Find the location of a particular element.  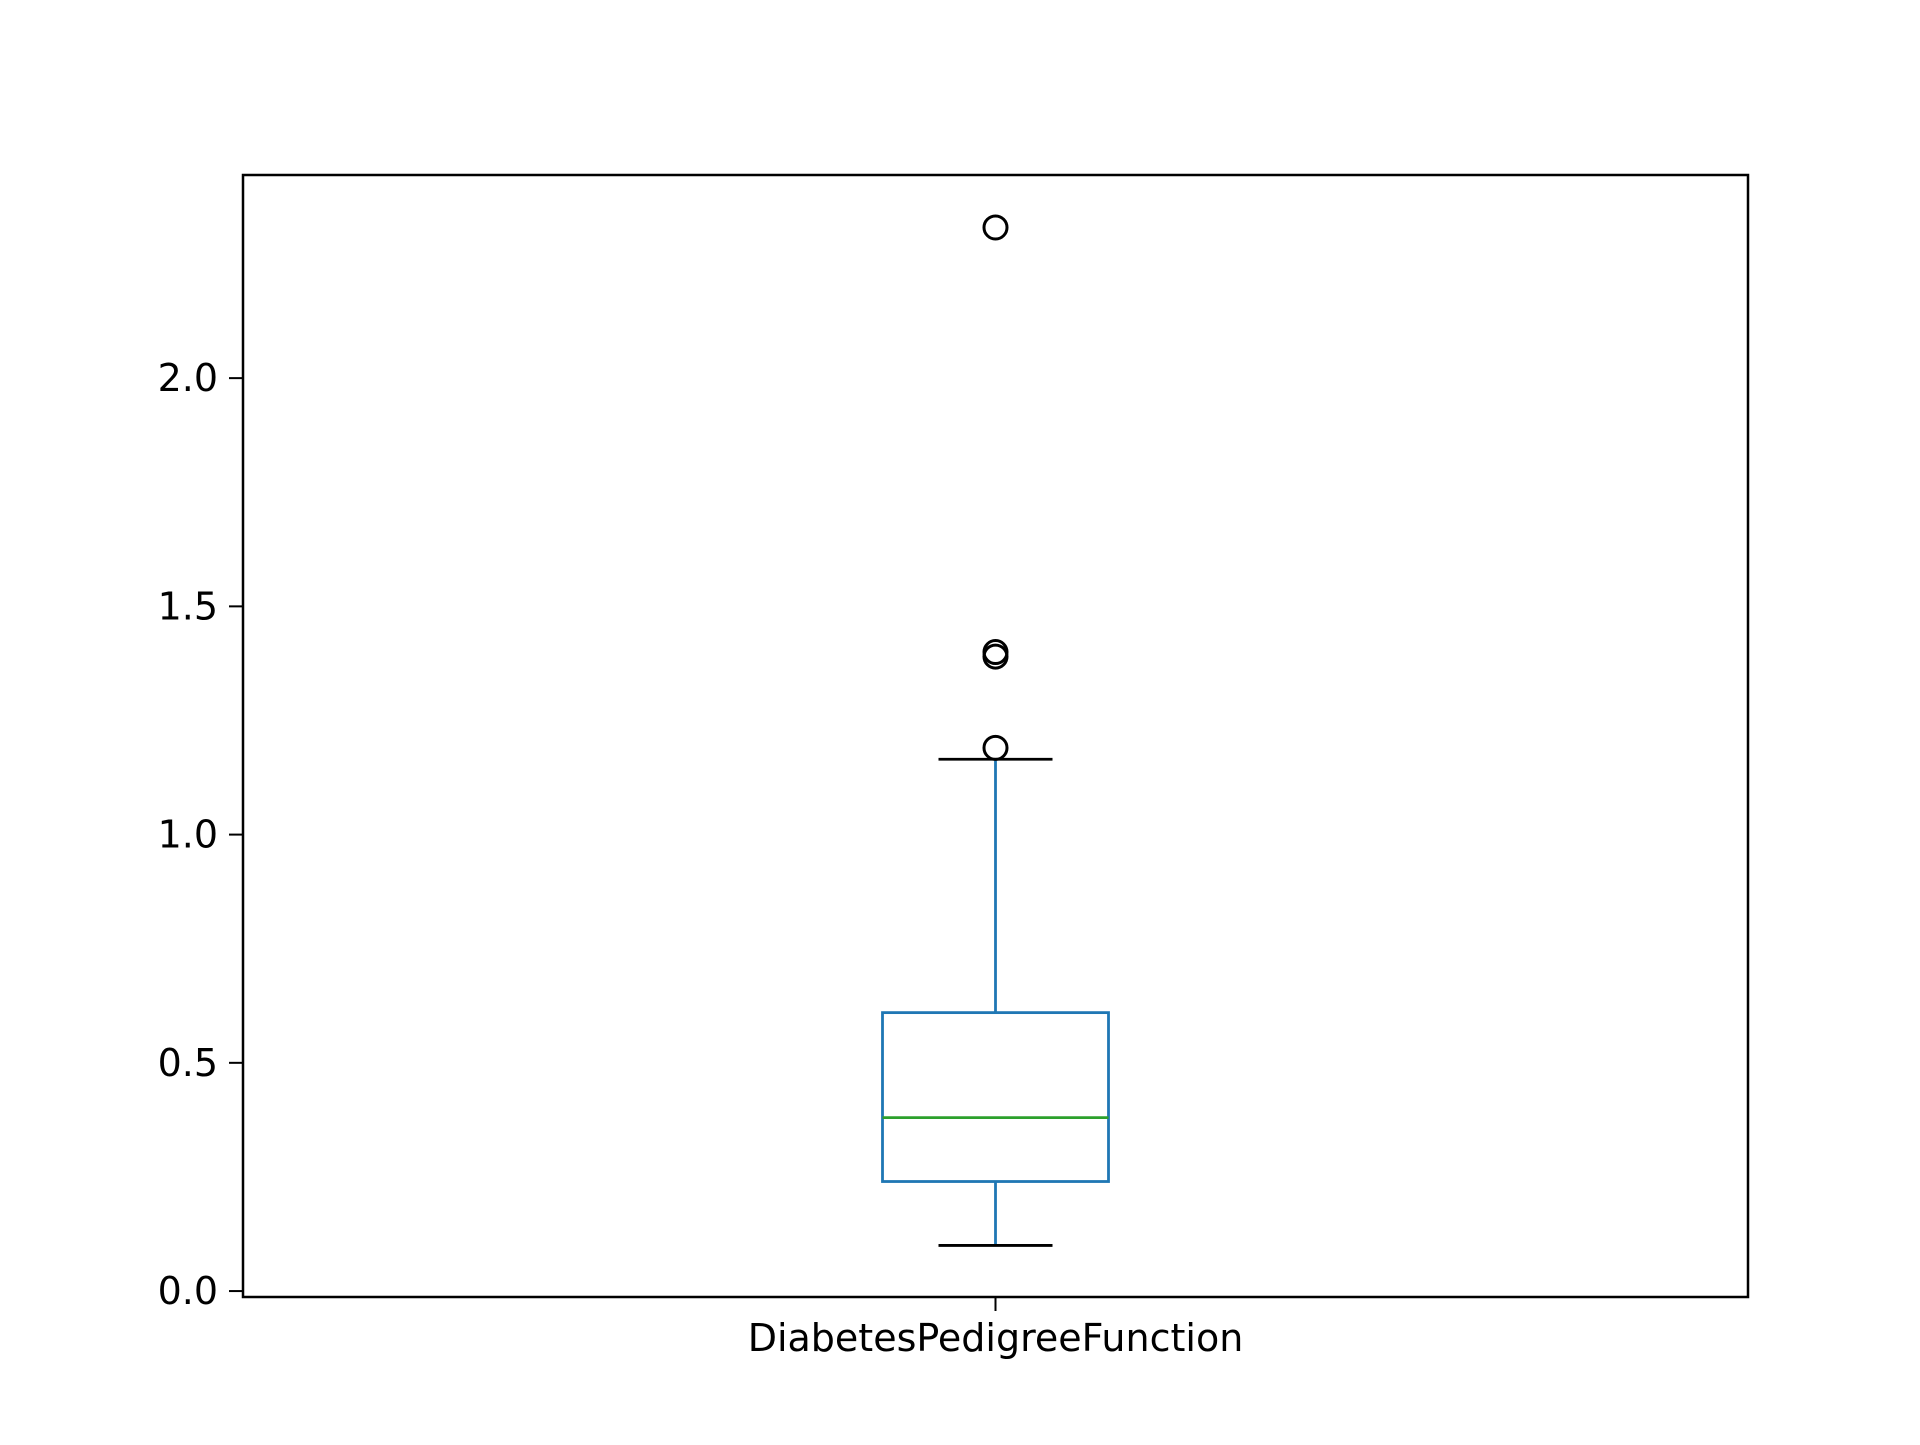

marks-layer is located at coordinates (995, 730).